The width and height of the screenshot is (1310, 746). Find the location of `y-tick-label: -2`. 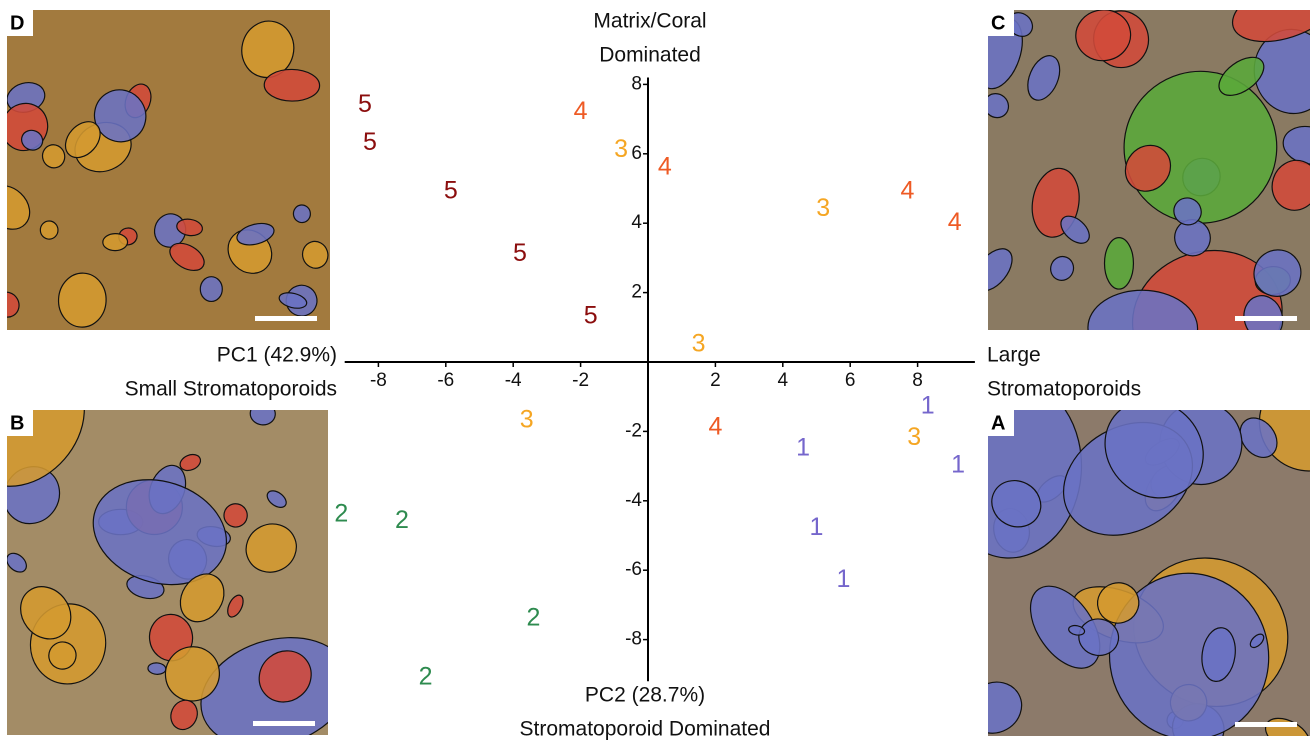

y-tick-label: -2 is located at coordinates (633, 430).